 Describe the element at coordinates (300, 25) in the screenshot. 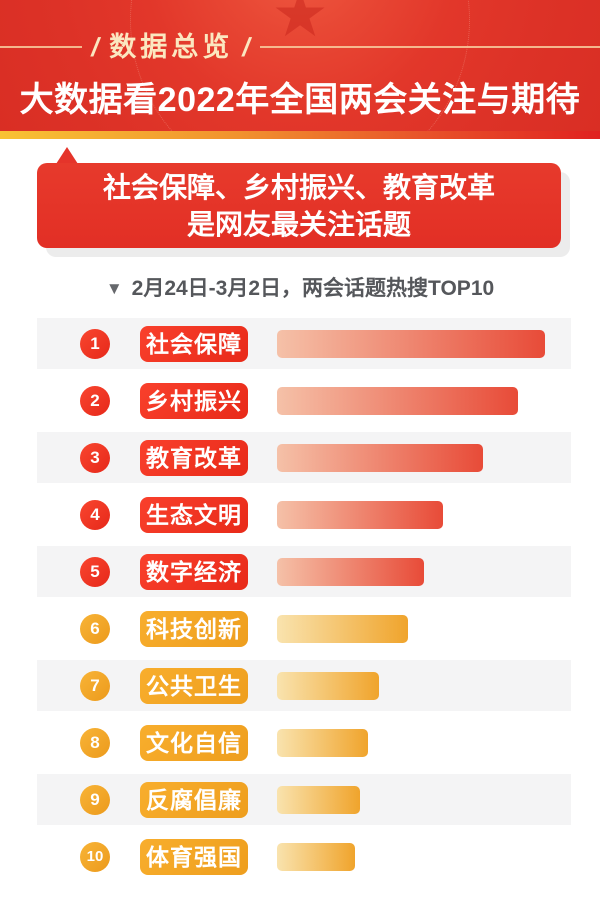

I see `star-emblem-icon: ★` at that location.